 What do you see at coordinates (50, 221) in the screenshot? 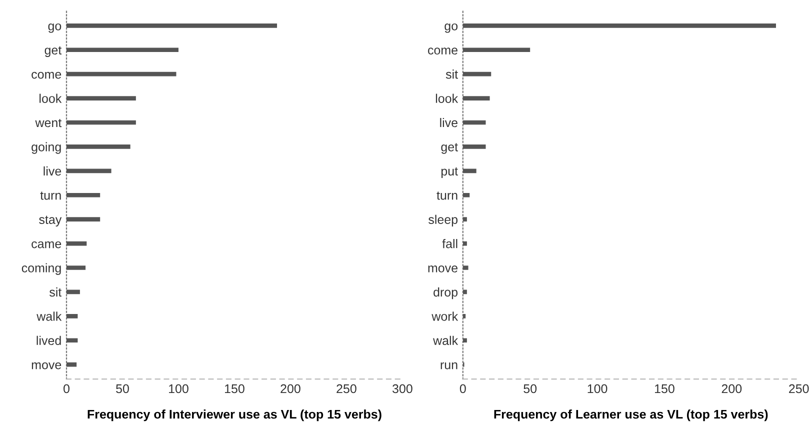
I see `y-tick-label: stay` at bounding box center [50, 221].